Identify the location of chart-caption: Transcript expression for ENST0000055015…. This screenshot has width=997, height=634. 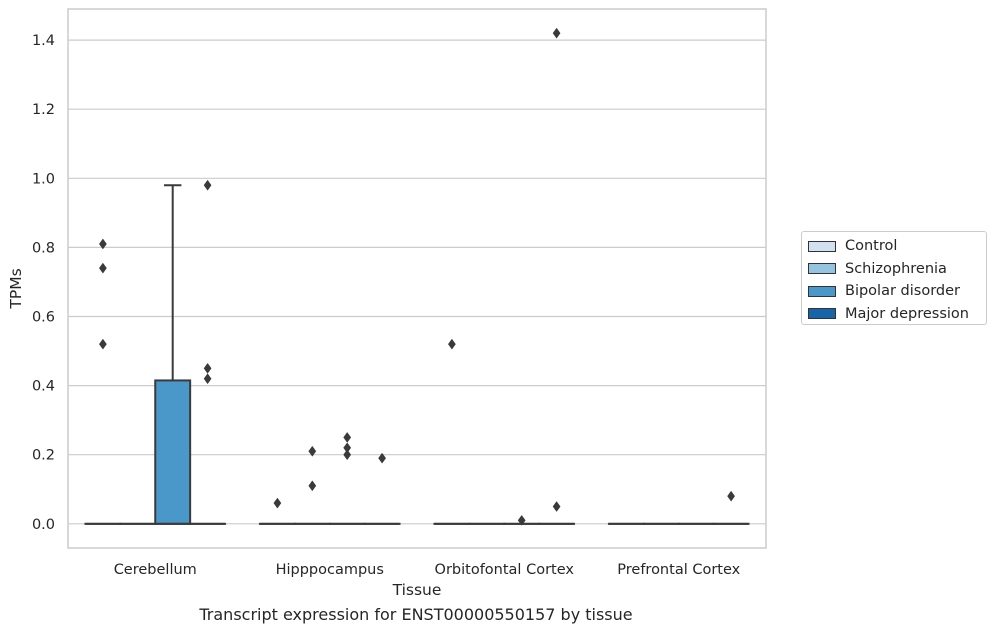
(416, 614).